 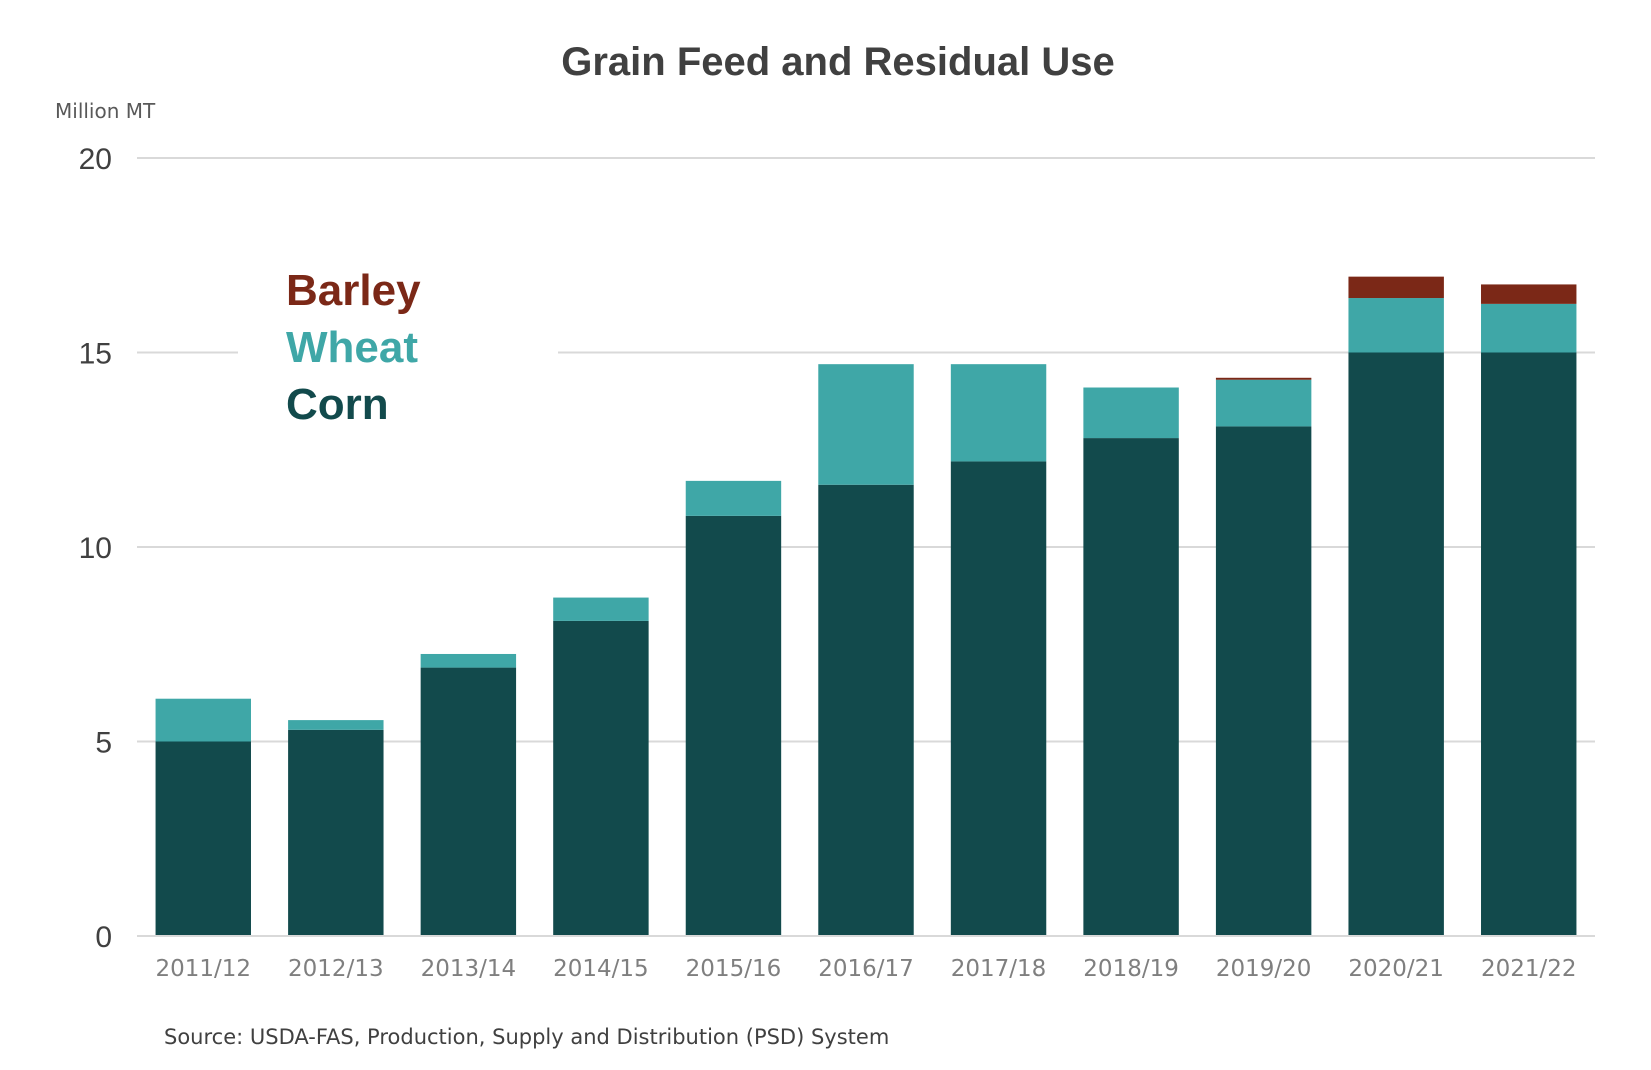 What do you see at coordinates (336, 969) in the screenshot?
I see `x-tick-label: 2012/13` at bounding box center [336, 969].